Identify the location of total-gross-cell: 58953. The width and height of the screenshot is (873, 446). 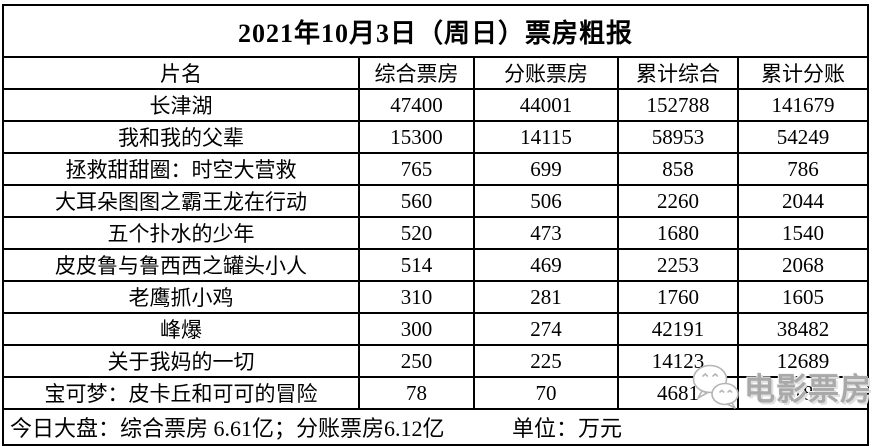
(678, 137).